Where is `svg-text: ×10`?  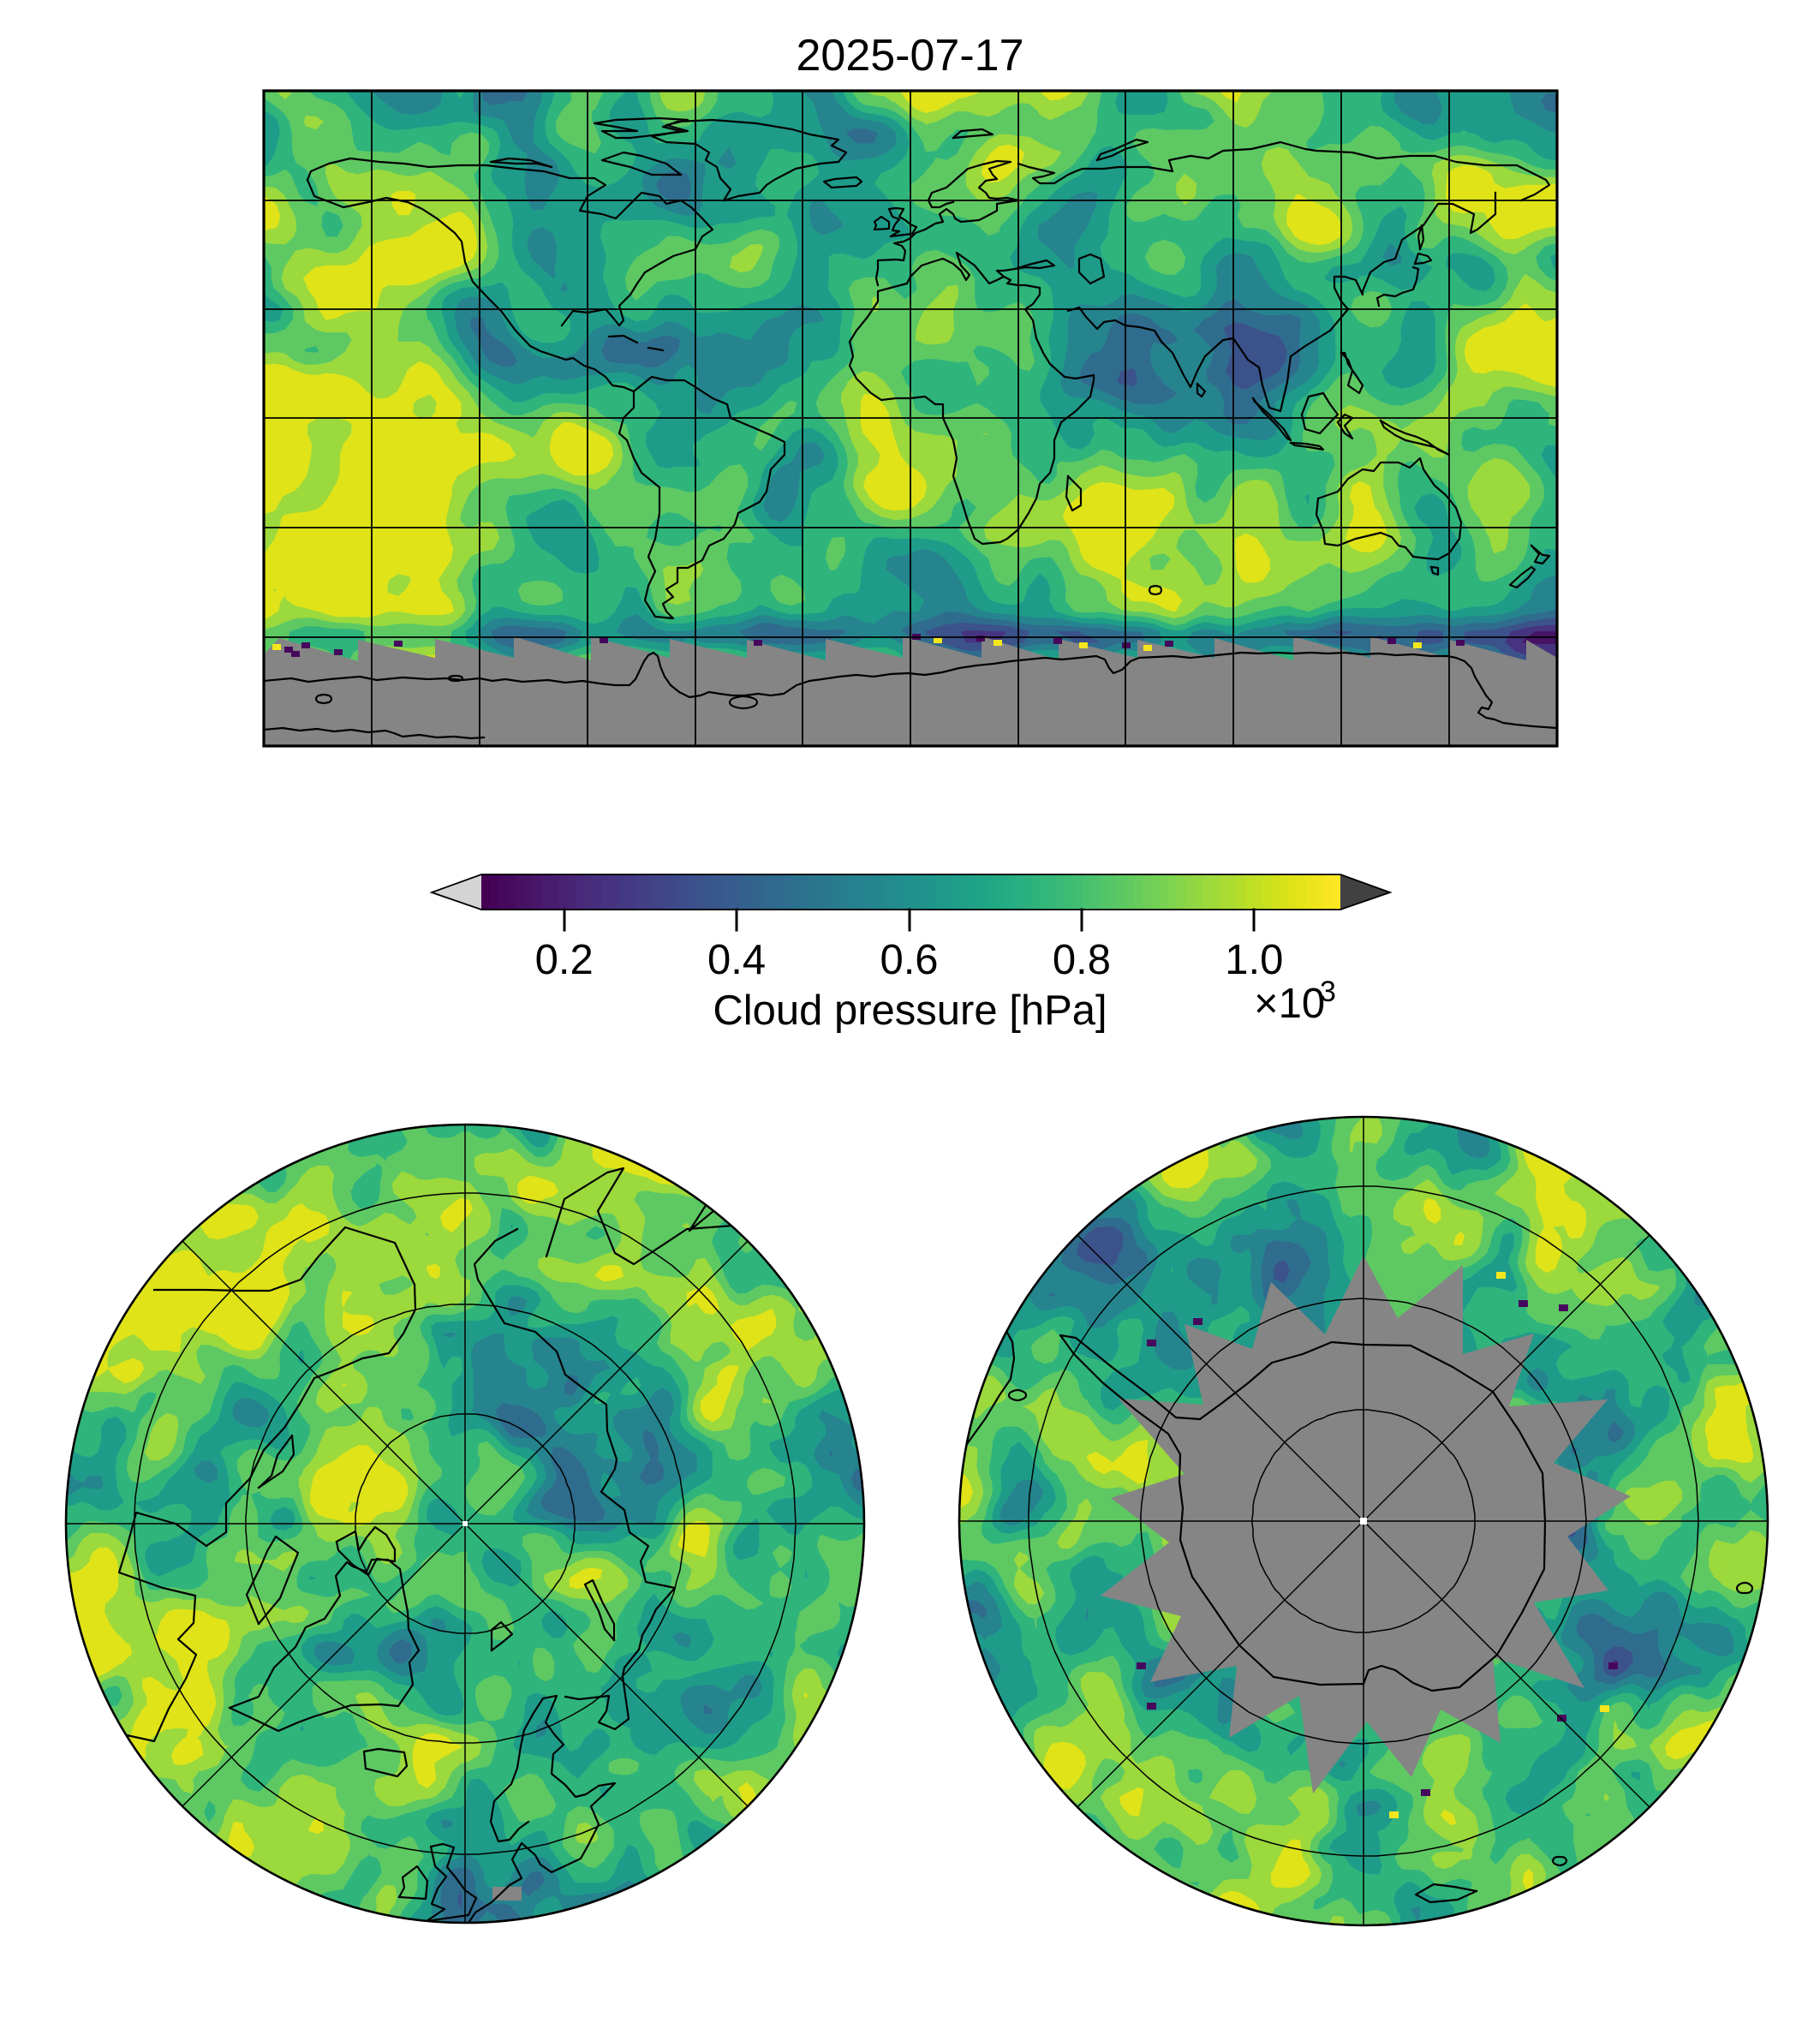
svg-text: ×10 is located at coordinates (1289, 1004).